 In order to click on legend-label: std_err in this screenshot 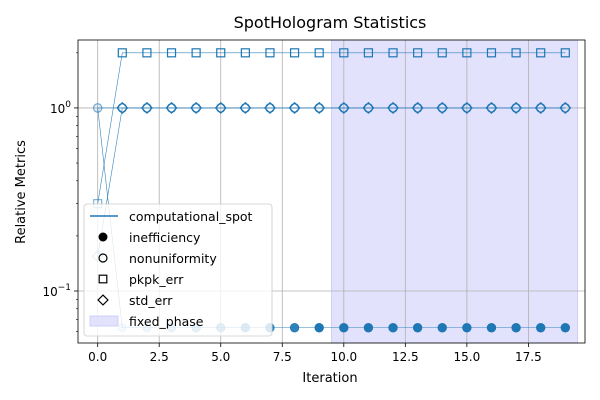, I will do `click(151, 300)`.